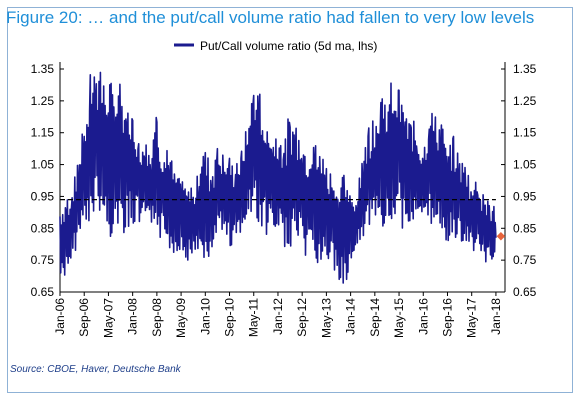 The image size is (582, 403). Describe the element at coordinates (43, 260) in the screenshot. I see `y-tick-label-left: 0.75` at that location.